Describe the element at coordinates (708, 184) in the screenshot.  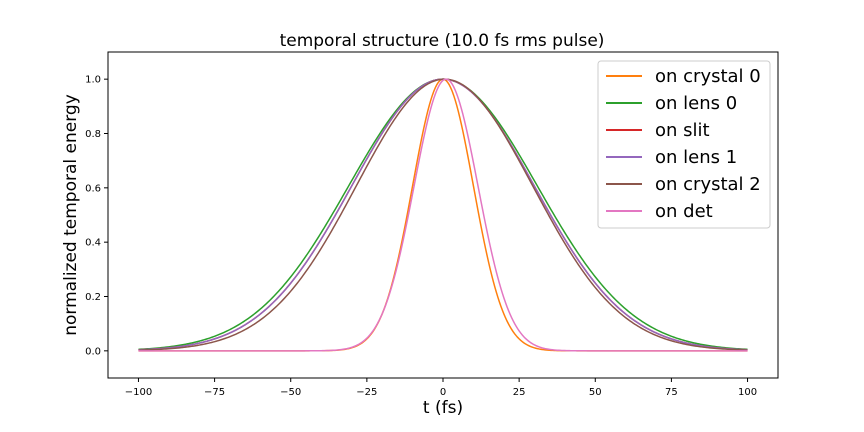
I see `legend-label: on crystal 2` at that location.